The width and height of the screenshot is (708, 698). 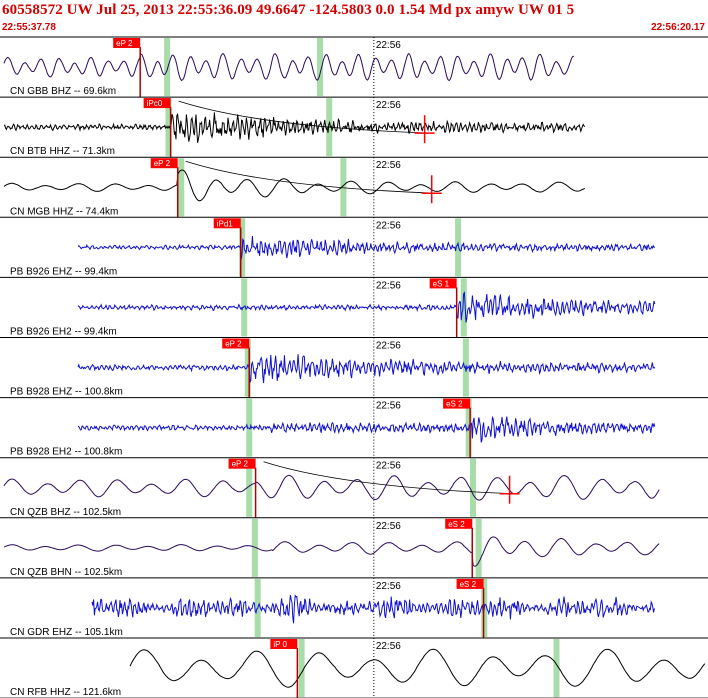 What do you see at coordinates (63, 271) in the screenshot?
I see `trace-label: PB B926 EHZ -- 99.4km` at bounding box center [63, 271].